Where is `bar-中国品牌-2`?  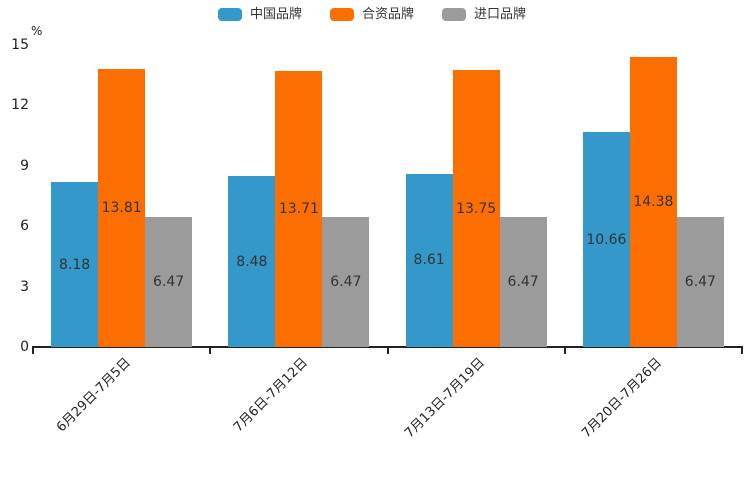
bar-中国品牌-2 is located at coordinates (429, 260).